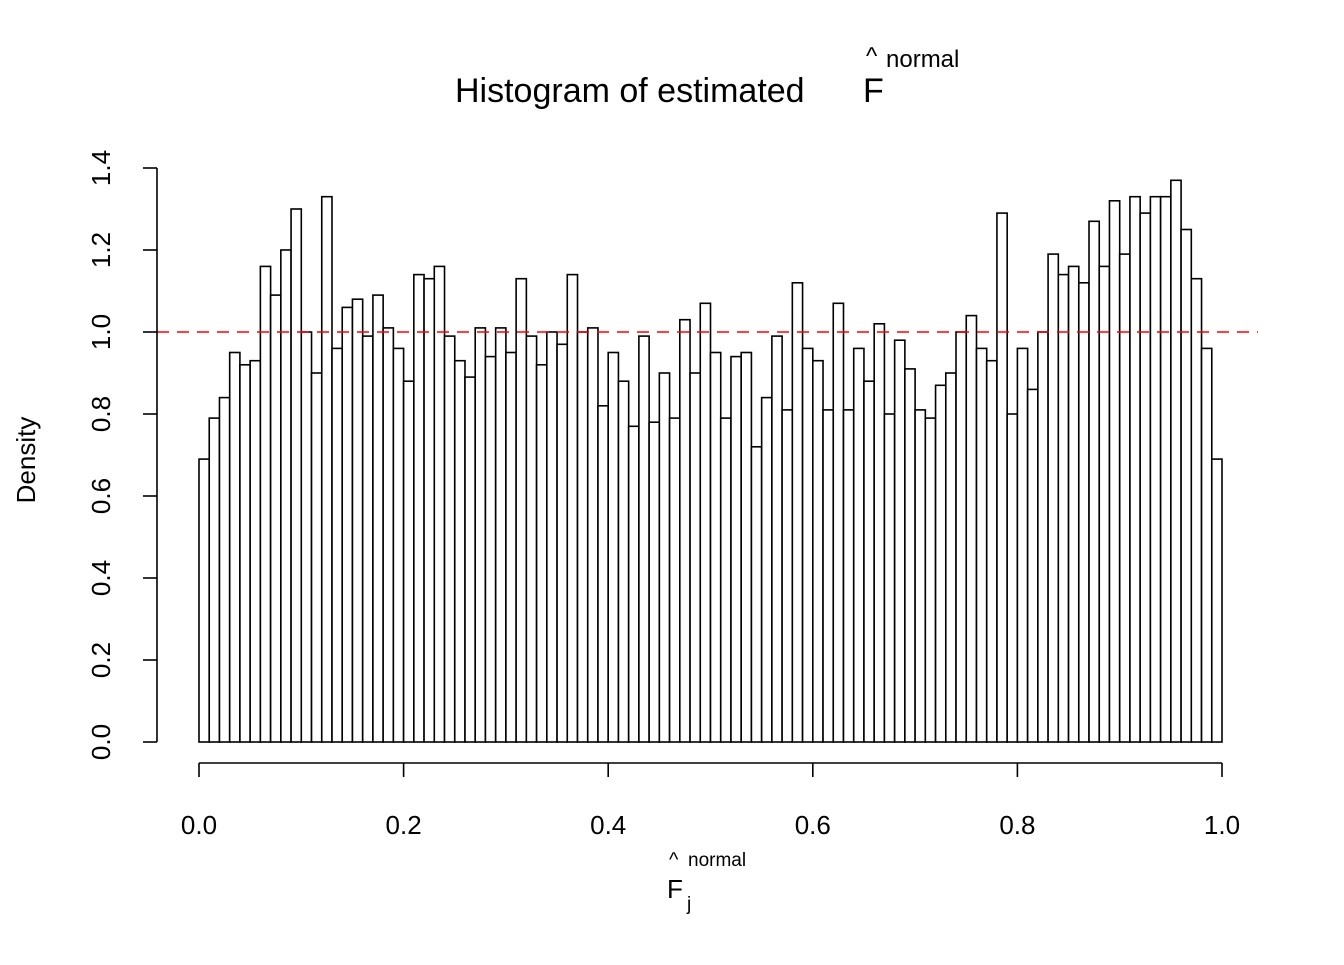 This screenshot has width=1344, height=965. What do you see at coordinates (101, 332) in the screenshot?
I see `y-tick-label: 1.0` at bounding box center [101, 332].